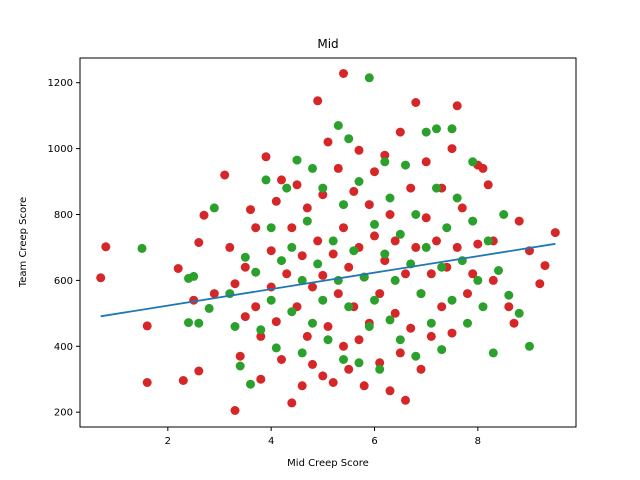  I want to click on trend-line, so click(328, 280).